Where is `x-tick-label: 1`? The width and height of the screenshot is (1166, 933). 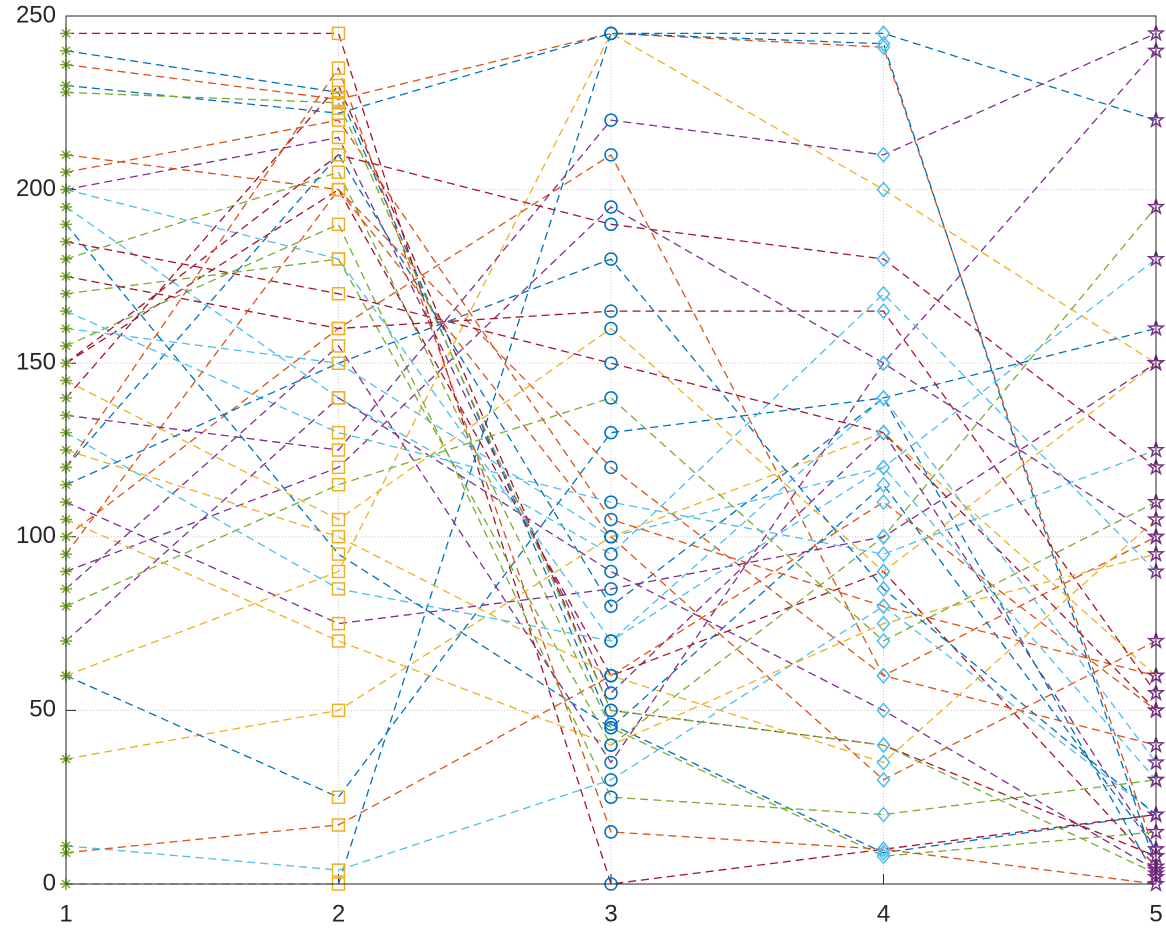 x-tick-label: 1 is located at coordinates (65, 913).